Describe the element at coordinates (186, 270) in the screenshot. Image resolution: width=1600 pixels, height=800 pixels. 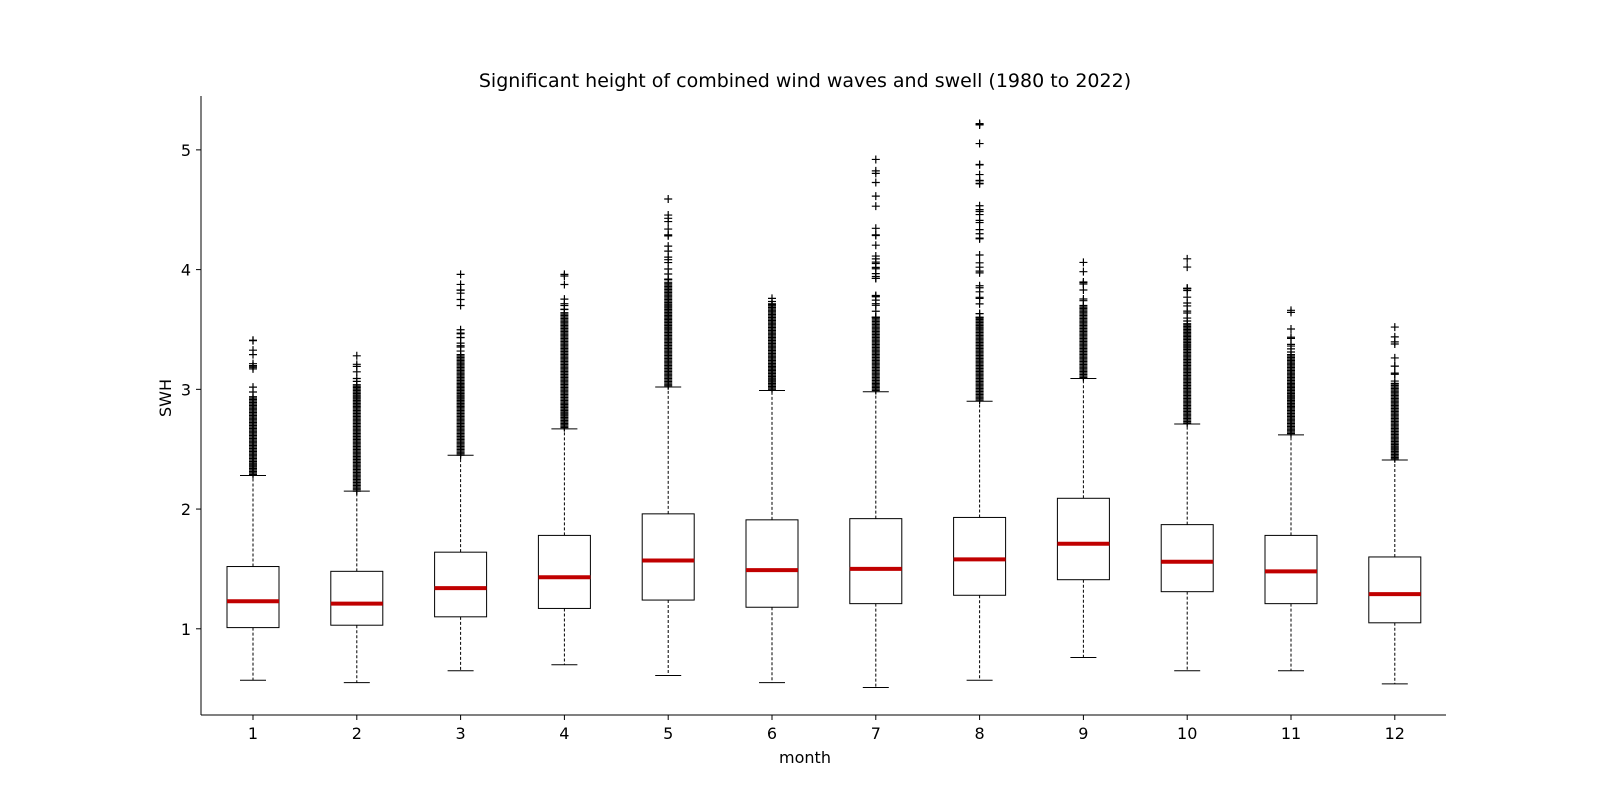
I see `y-tick-label: 4` at that location.